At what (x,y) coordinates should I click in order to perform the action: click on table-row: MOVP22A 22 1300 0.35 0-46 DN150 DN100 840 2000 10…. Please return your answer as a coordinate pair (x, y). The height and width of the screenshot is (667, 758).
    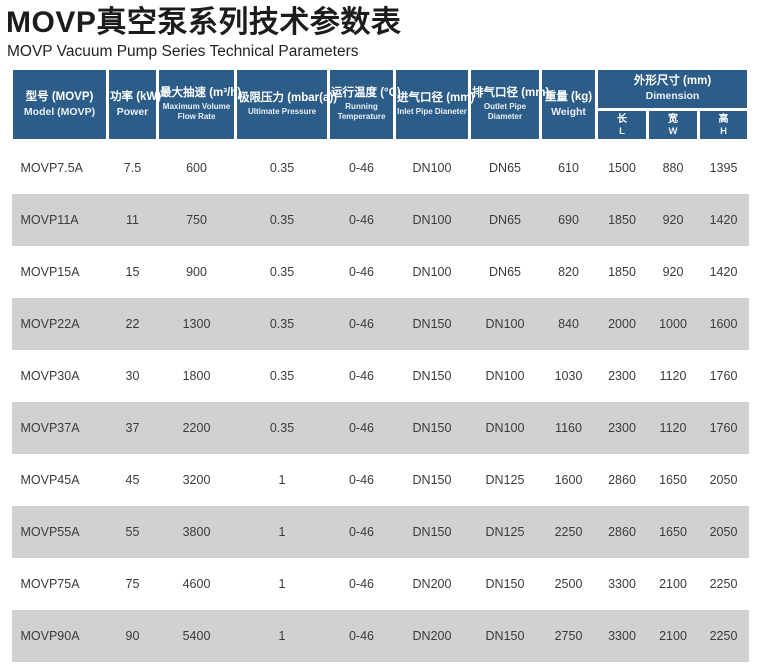
    Looking at the image, I should click on (380, 324).